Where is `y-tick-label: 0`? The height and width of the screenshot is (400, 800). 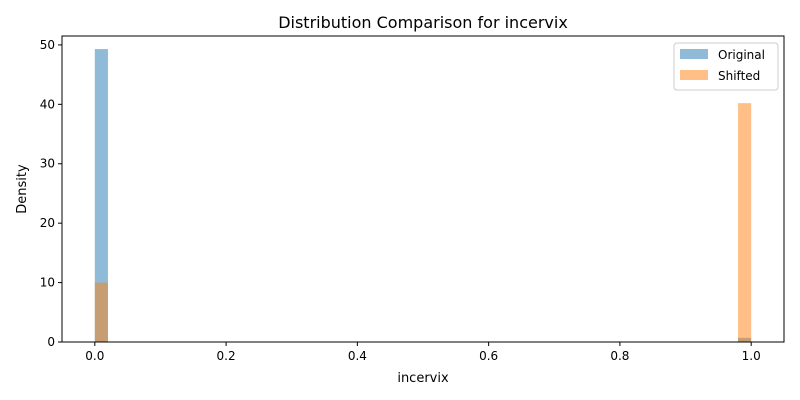
y-tick-label: 0 is located at coordinates (51, 342).